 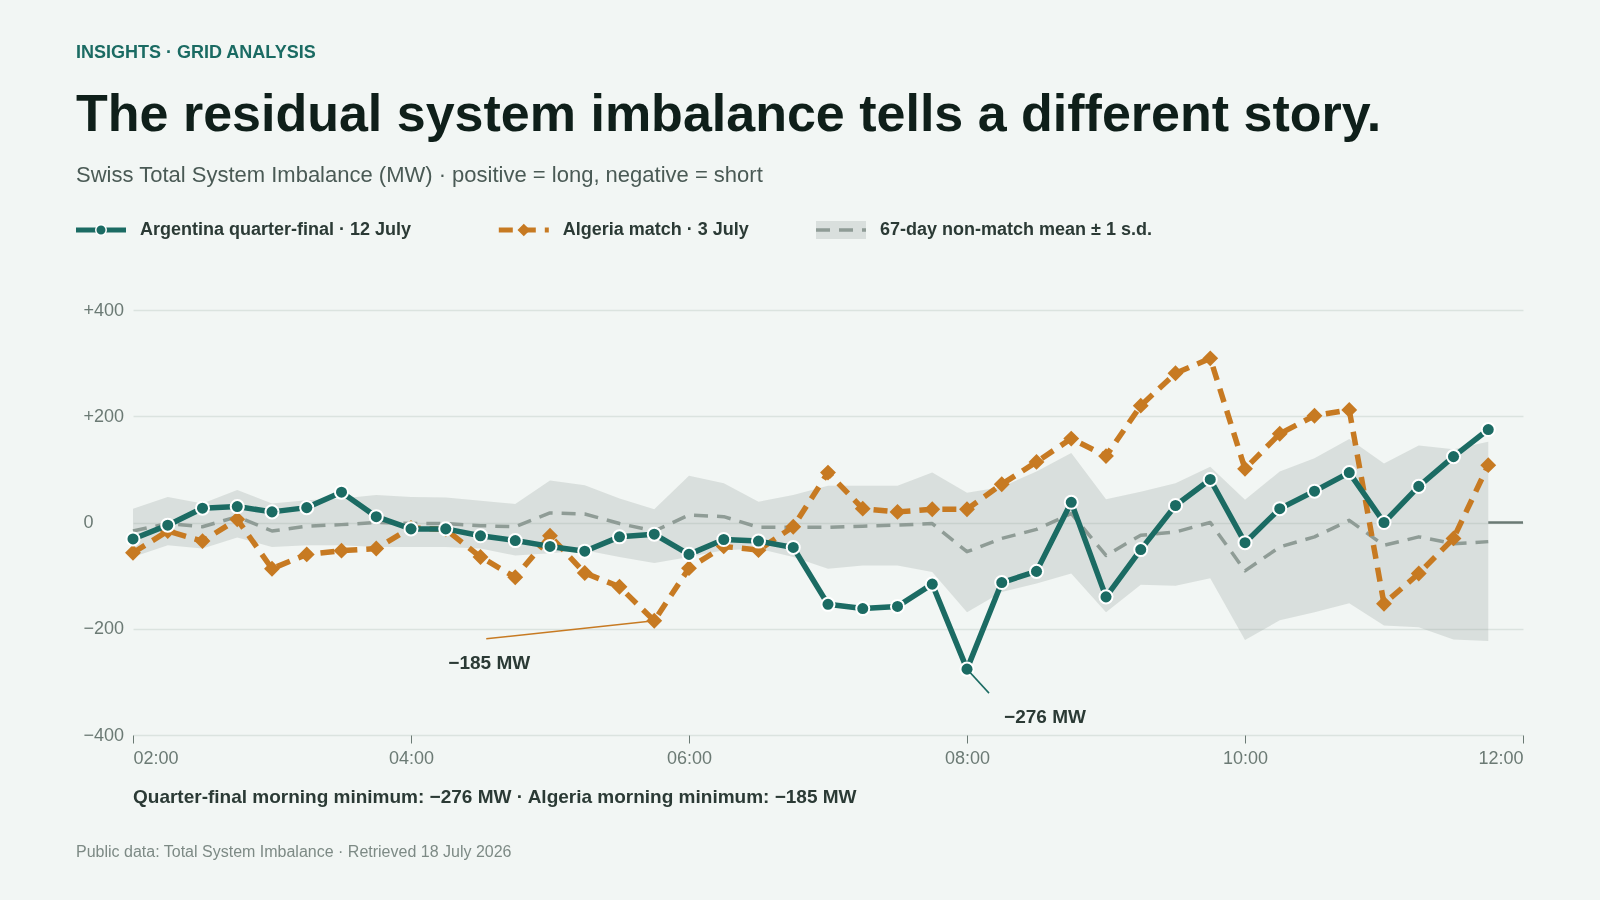 I want to click on x-tick-label: 04:00, so click(x=411, y=757).